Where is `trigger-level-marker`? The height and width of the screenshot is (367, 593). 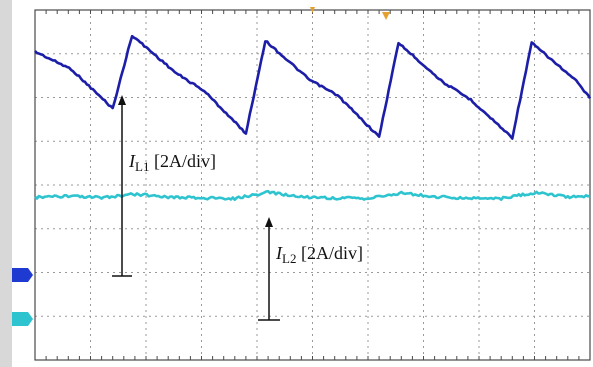
trigger-level-marker is located at coordinates (386, 16).